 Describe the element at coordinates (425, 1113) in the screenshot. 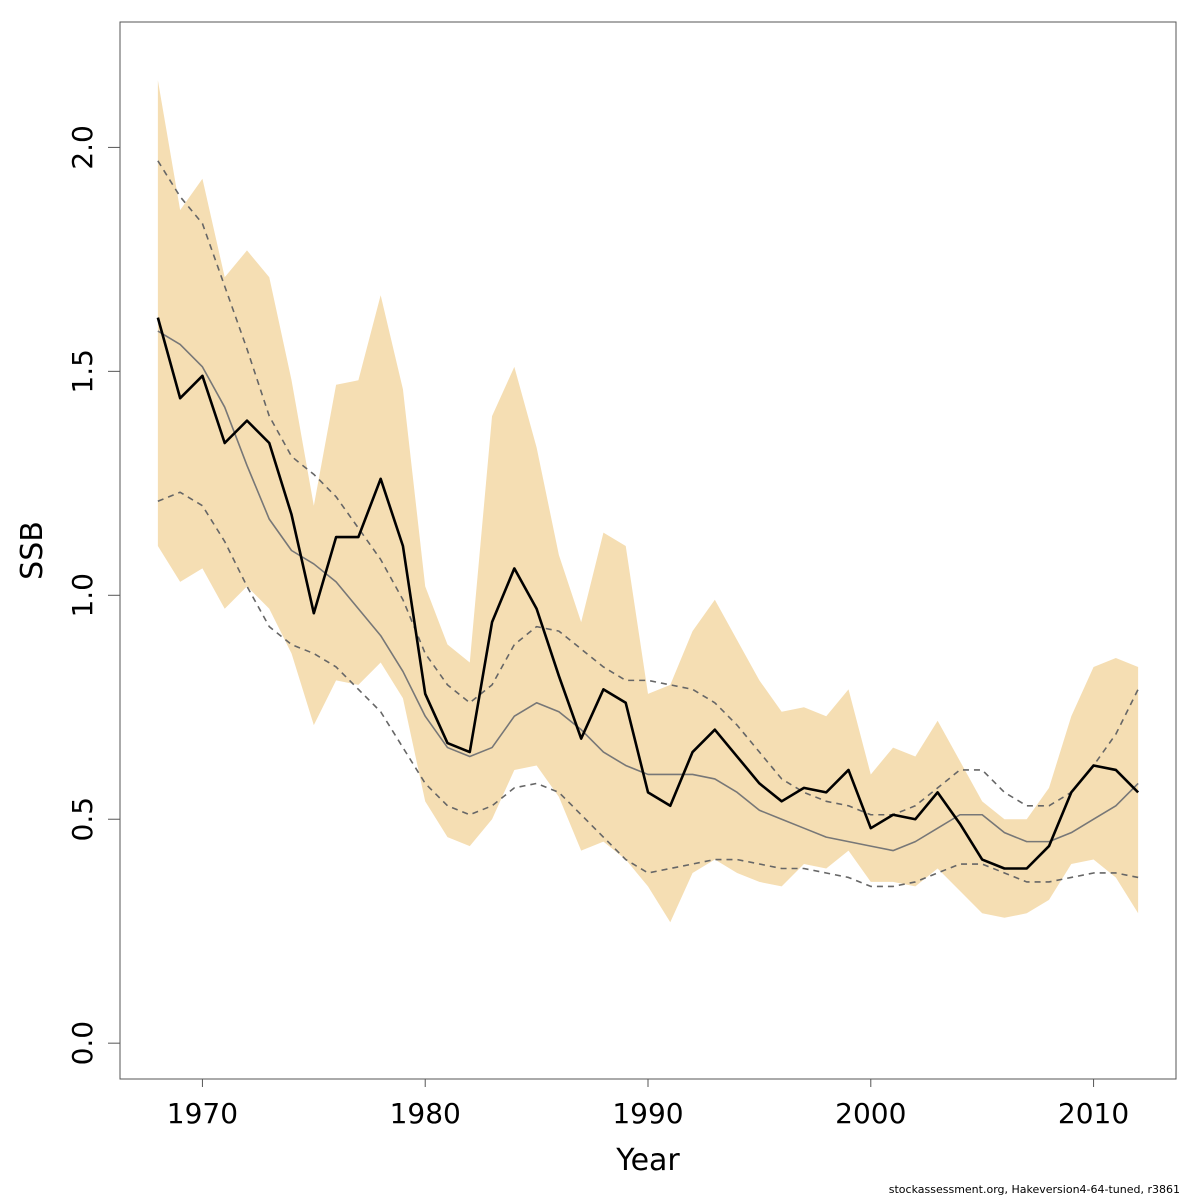

I see `x-tick-label: 1980` at that location.